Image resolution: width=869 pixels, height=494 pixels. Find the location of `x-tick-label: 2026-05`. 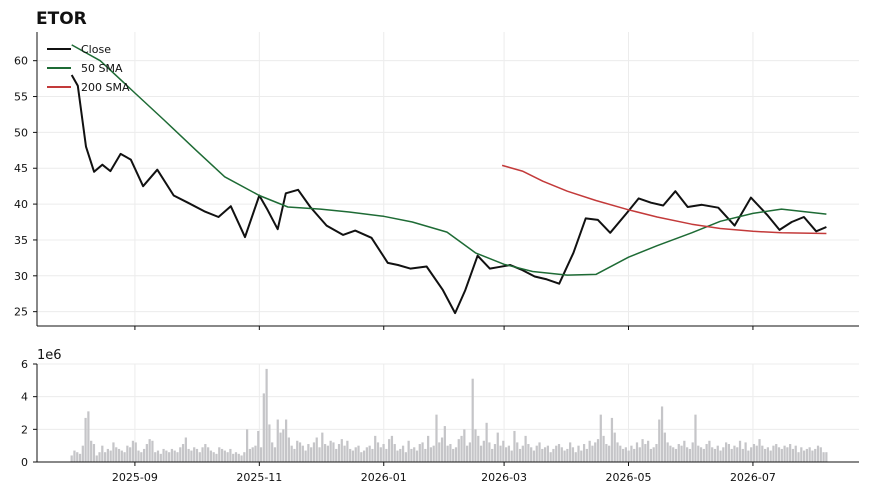

x-tick-label: 2026-05 is located at coordinates (629, 477).